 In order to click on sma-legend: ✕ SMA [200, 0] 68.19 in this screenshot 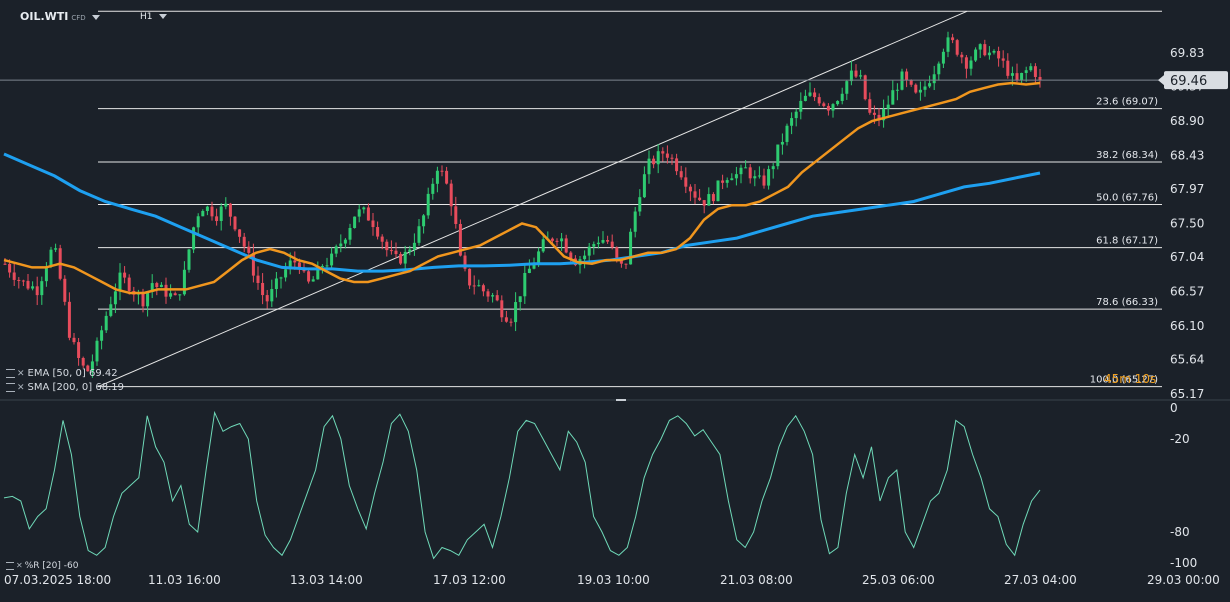, I will do `click(65, 387)`.